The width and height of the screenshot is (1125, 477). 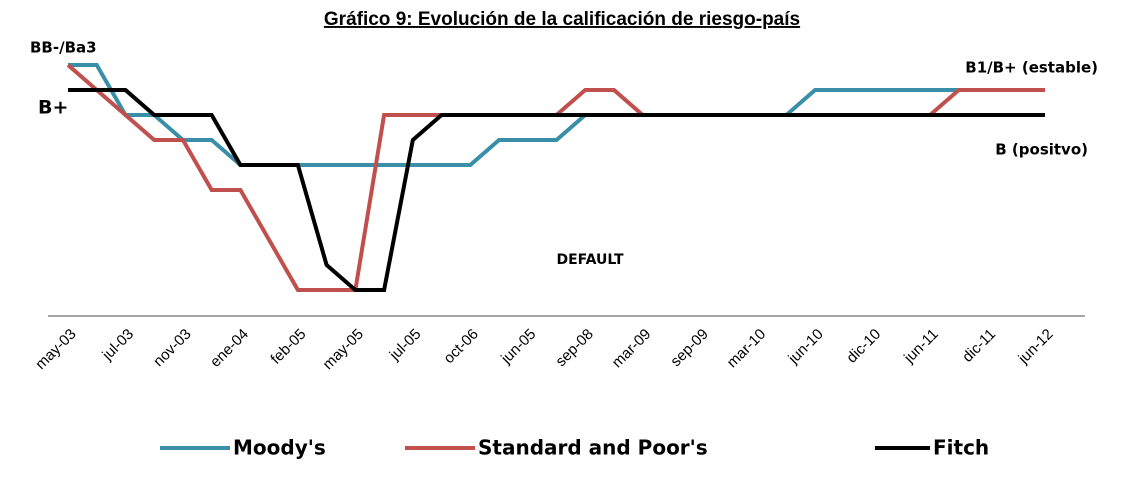 What do you see at coordinates (461, 347) in the screenshot?
I see `x-tick-label: oct-06` at bounding box center [461, 347].